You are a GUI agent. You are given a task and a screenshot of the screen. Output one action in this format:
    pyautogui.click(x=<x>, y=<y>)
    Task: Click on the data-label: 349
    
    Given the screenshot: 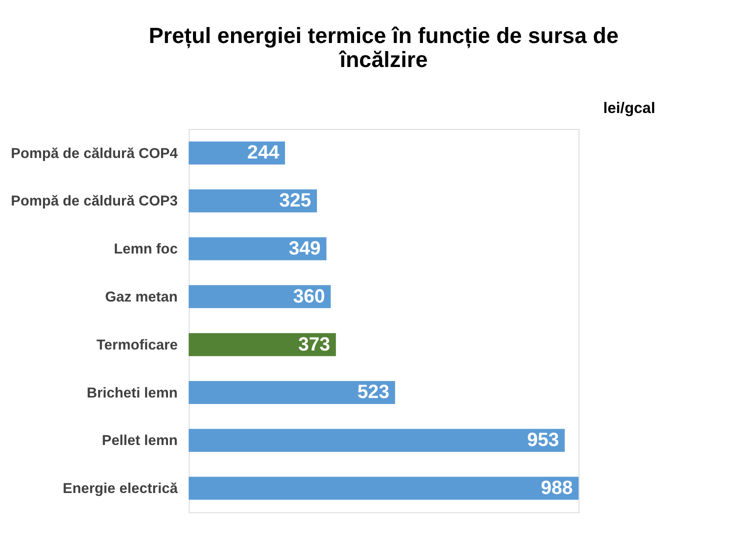 What is the action you would take?
    pyautogui.click(x=304, y=249)
    